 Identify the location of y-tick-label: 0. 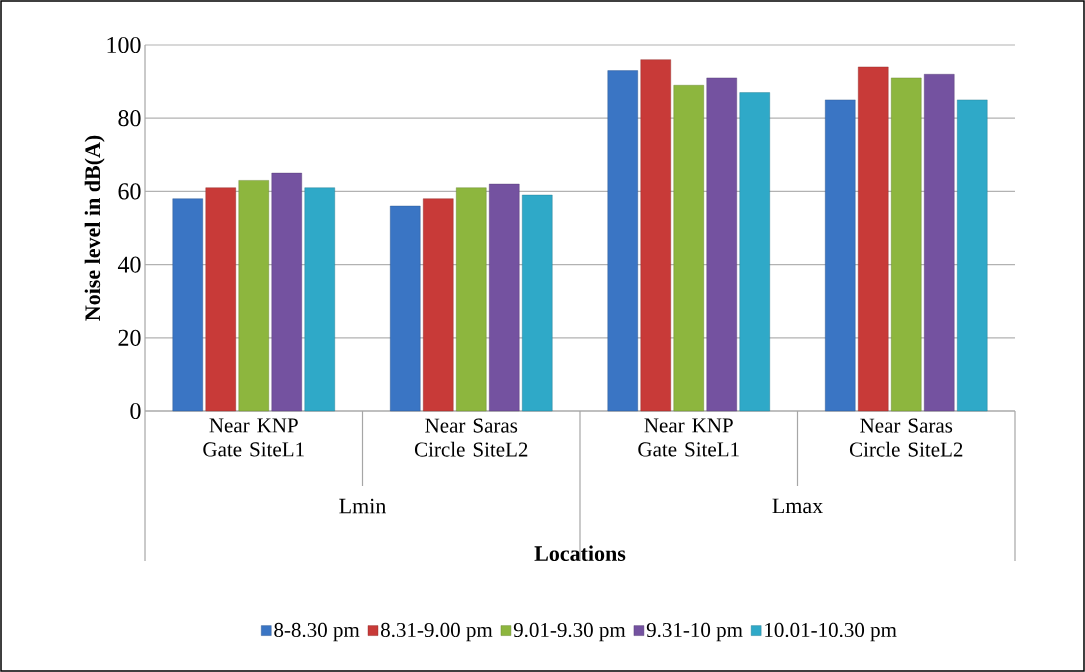
(135, 411).